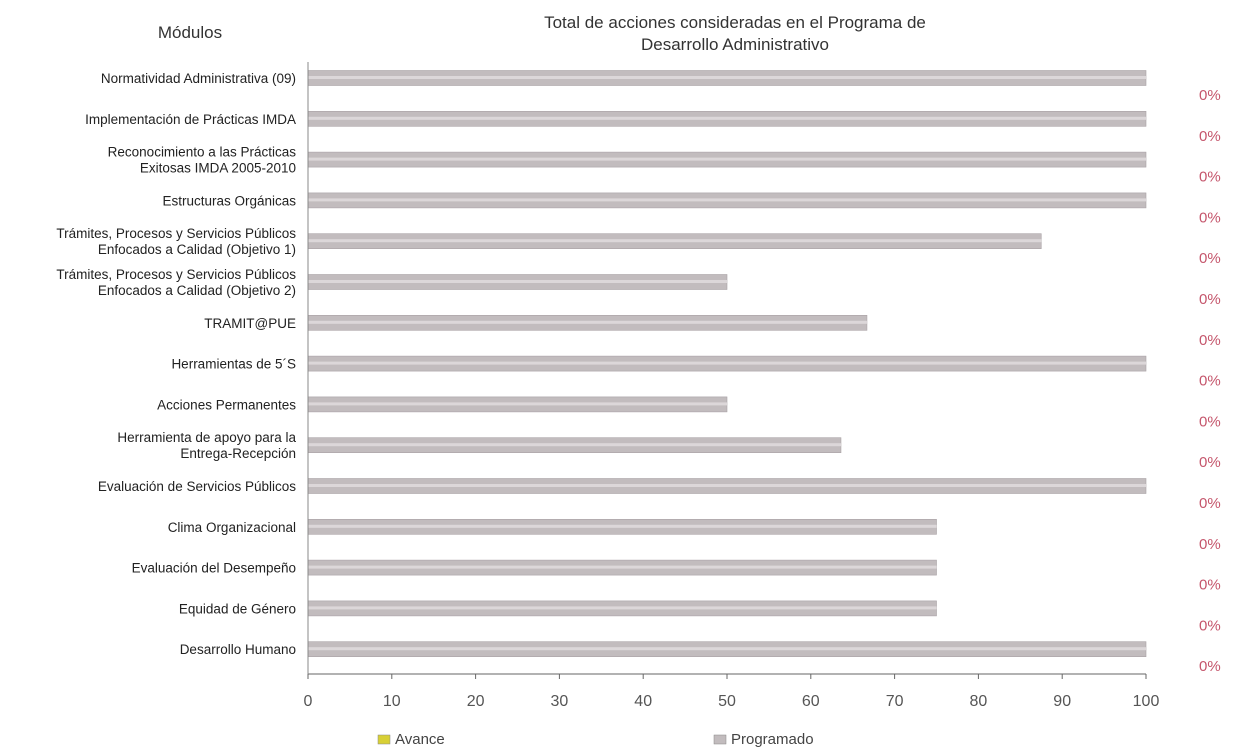 Image resolution: width=1233 pixels, height=749 pixels. Describe the element at coordinates (811, 701) in the screenshot. I see `x-tick-label: 60` at that location.